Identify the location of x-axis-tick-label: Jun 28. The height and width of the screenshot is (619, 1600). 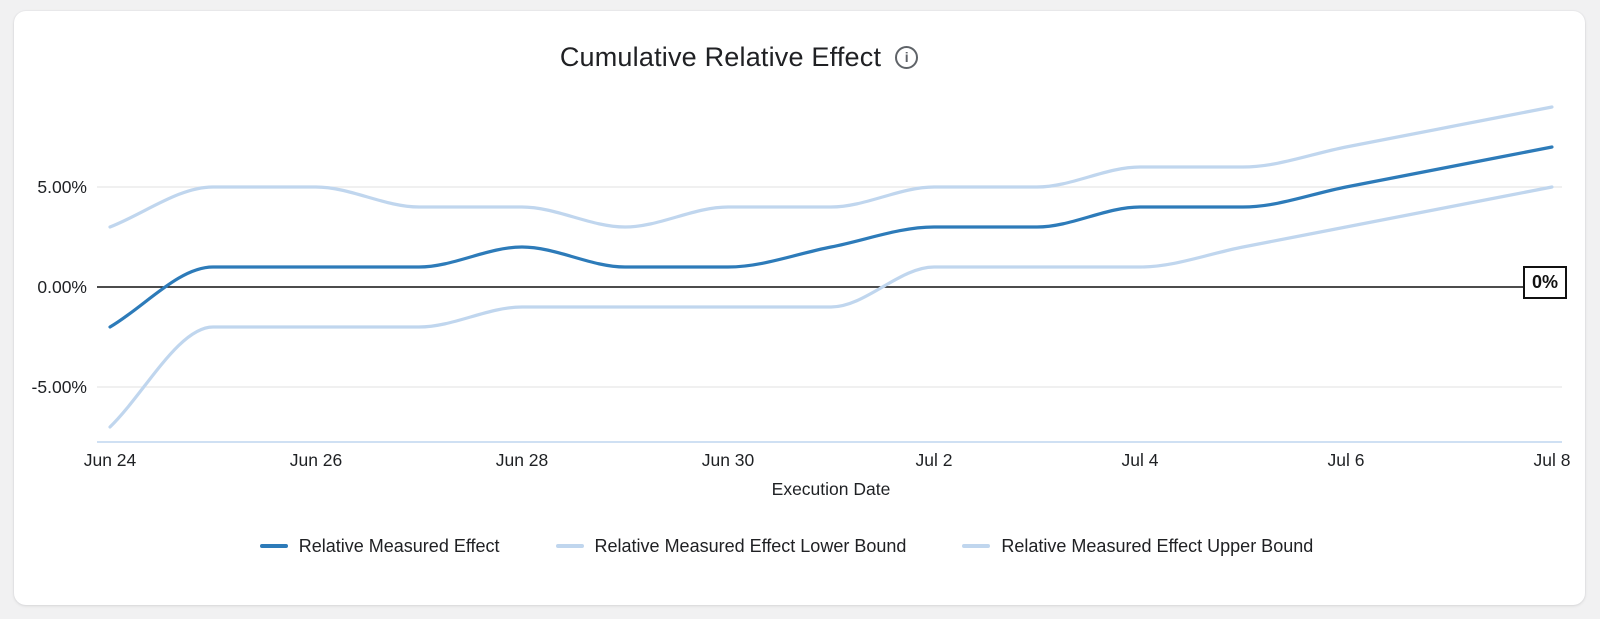
(522, 460).